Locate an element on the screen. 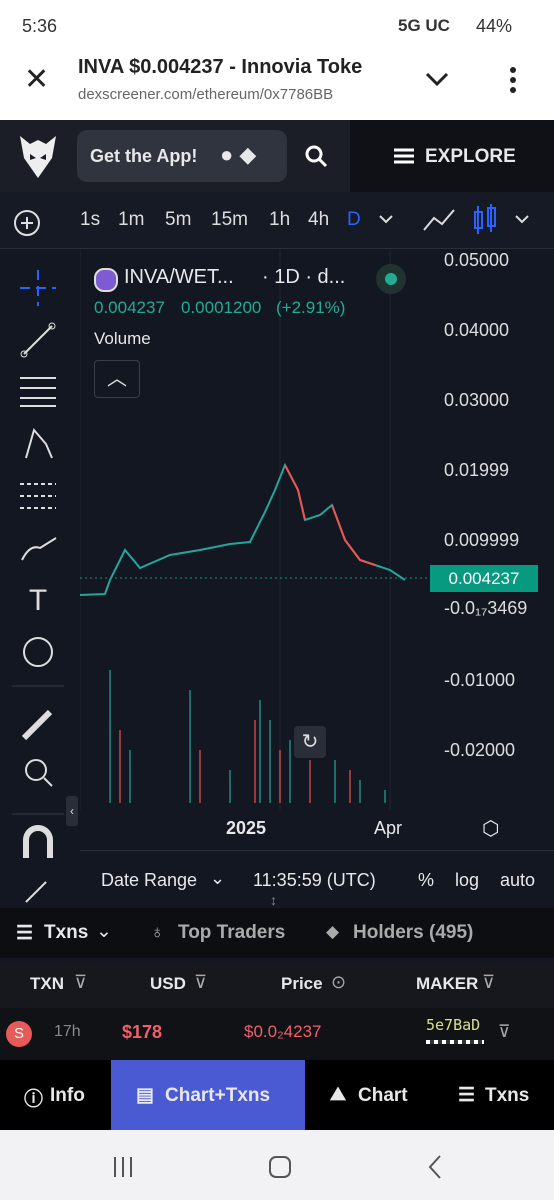 The width and height of the screenshot is (554, 1200). chart-type-more is located at coordinates (522, 220).